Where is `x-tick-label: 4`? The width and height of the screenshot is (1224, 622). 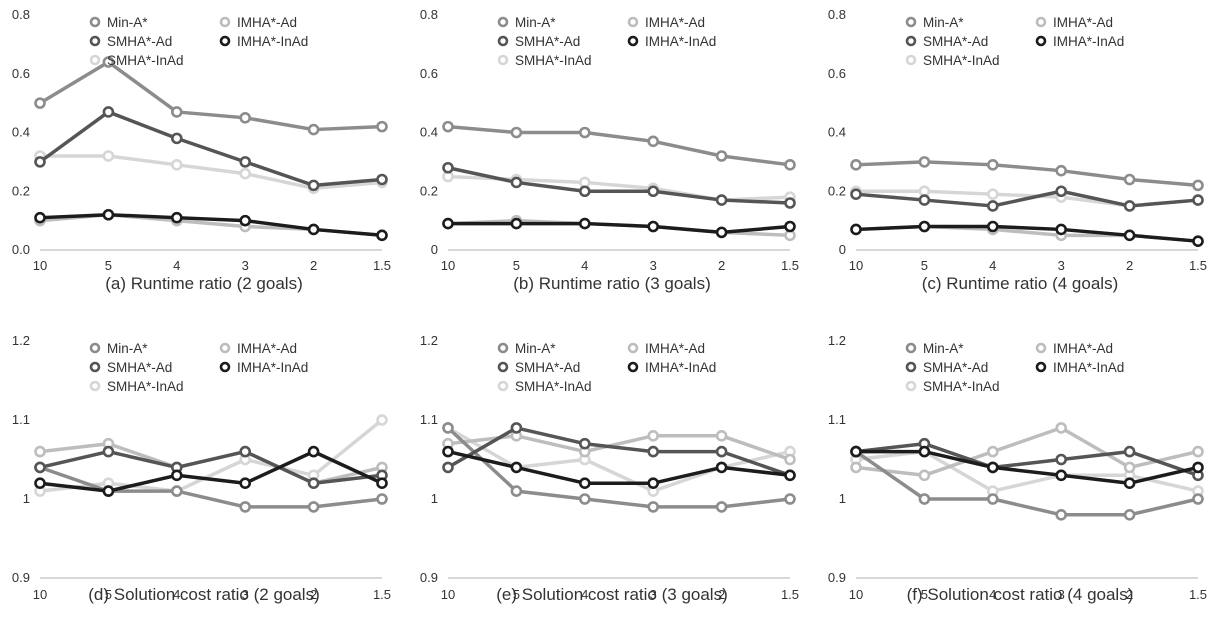 x-tick-label: 4 is located at coordinates (176, 594).